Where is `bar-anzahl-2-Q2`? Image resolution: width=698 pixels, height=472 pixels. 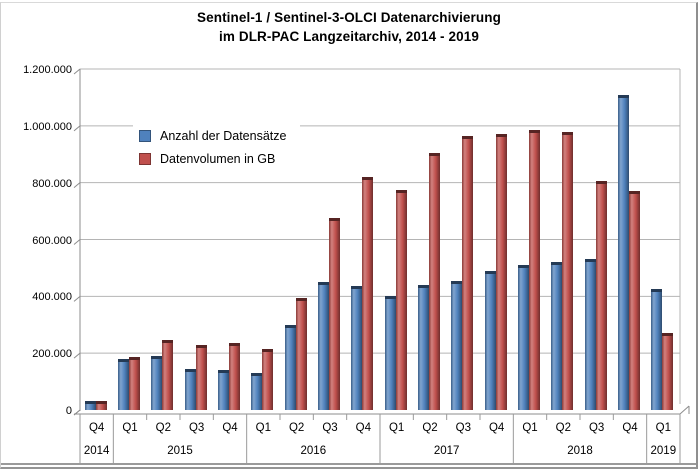
bar-anzahl-2-Q2 is located at coordinates (157, 383).